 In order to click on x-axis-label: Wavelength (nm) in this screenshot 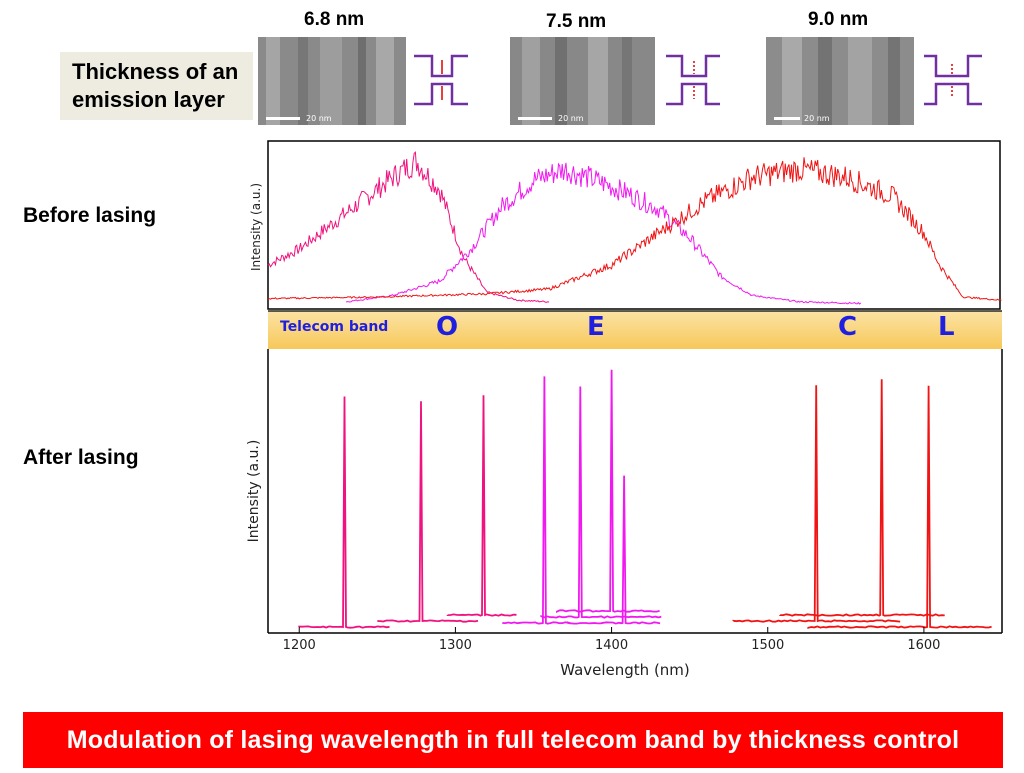, I will do `click(625, 670)`.